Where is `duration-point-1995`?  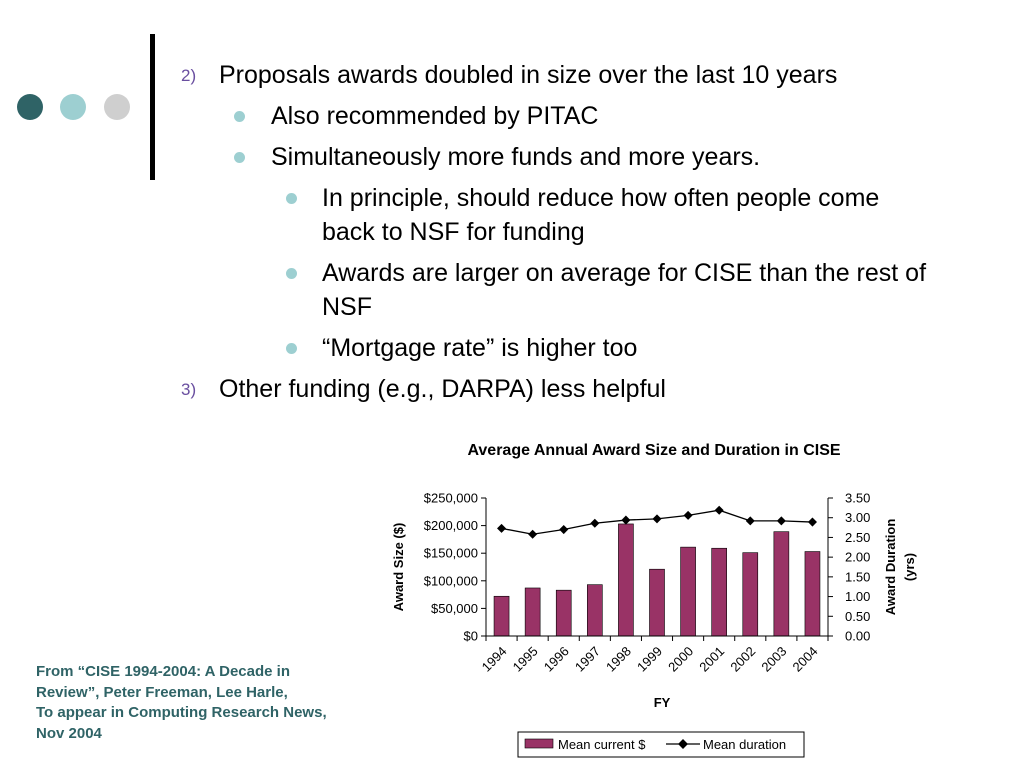 duration-point-1995 is located at coordinates (533, 534).